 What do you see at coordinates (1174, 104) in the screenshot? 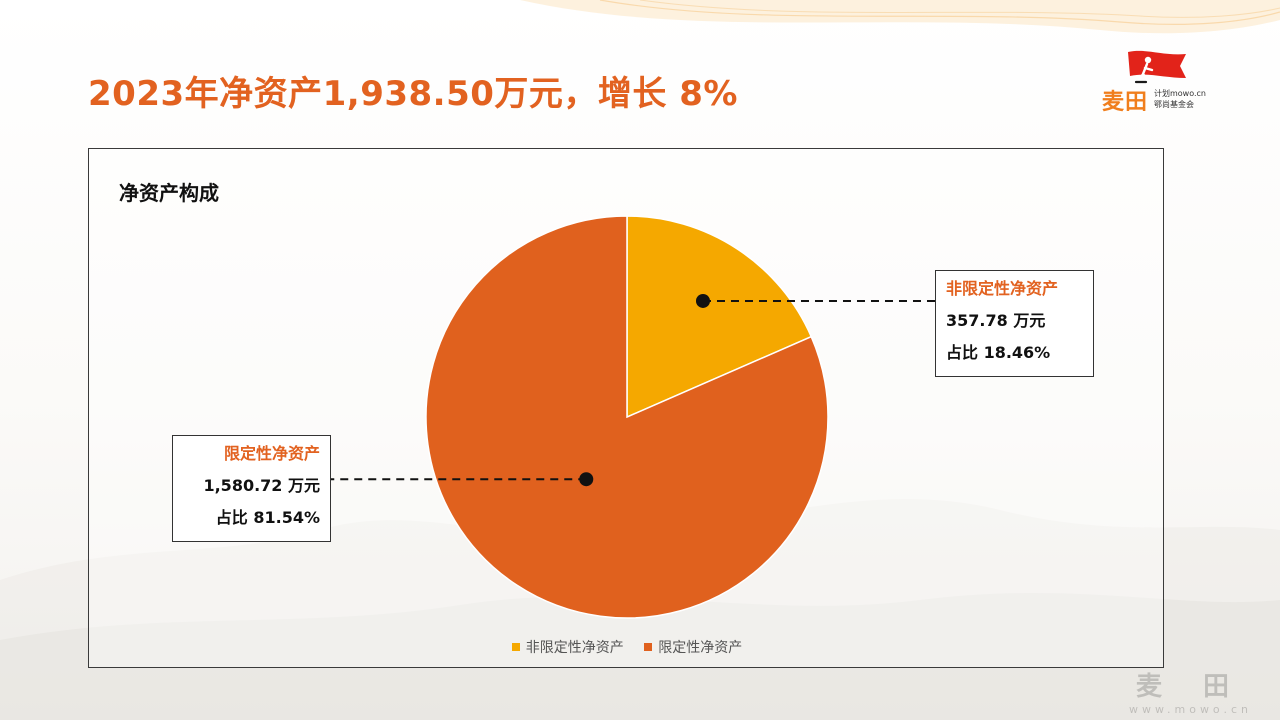
I see `brand-foundation: 鄂尚基金会` at bounding box center [1174, 104].